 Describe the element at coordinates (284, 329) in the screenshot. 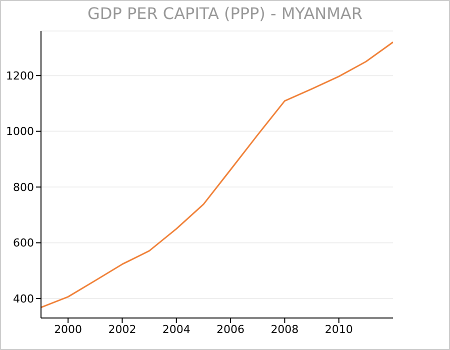

I see `x-tick-label: 2008` at that location.